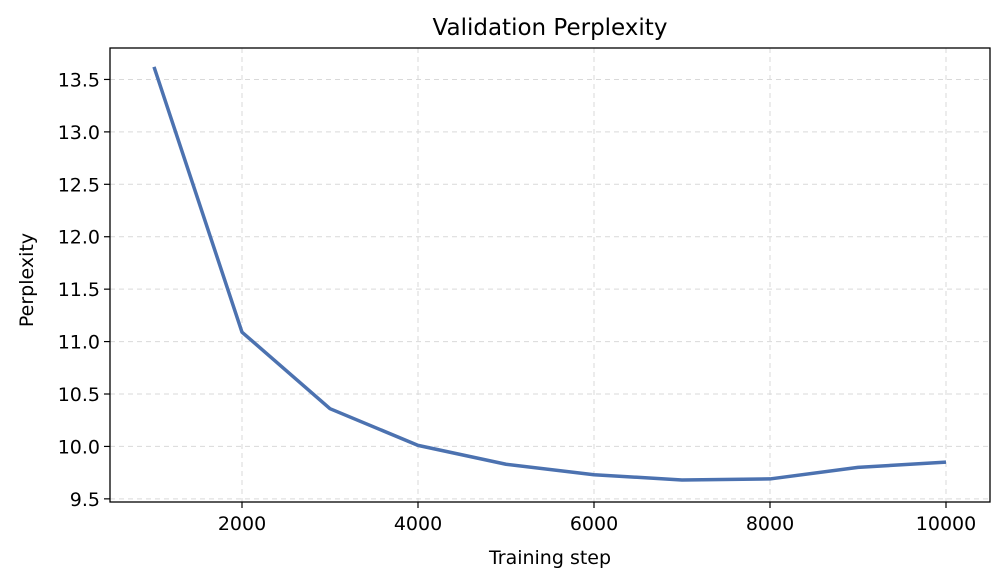 This screenshot has height=584, width=1005. I want to click on y-tick-label: 11.5, so click(79, 290).